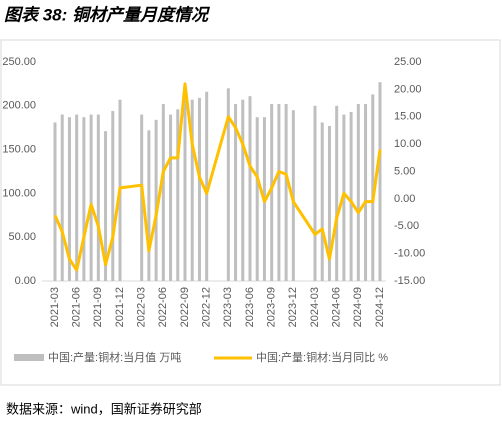 This screenshot has width=502, height=423. What do you see at coordinates (19, 193) in the screenshot?
I see `y-tick-label: 100.00` at bounding box center [19, 193].